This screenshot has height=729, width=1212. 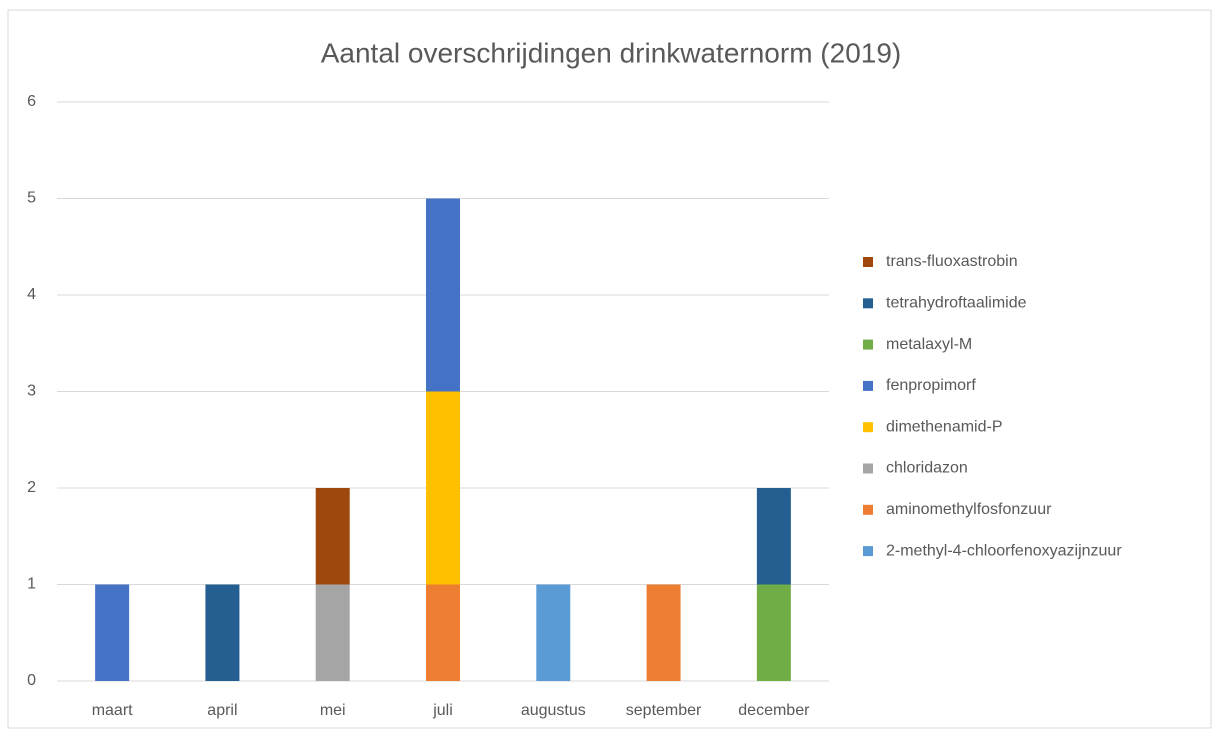 What do you see at coordinates (956, 303) in the screenshot?
I see `legend-label: tetrahydroftaalimide` at bounding box center [956, 303].